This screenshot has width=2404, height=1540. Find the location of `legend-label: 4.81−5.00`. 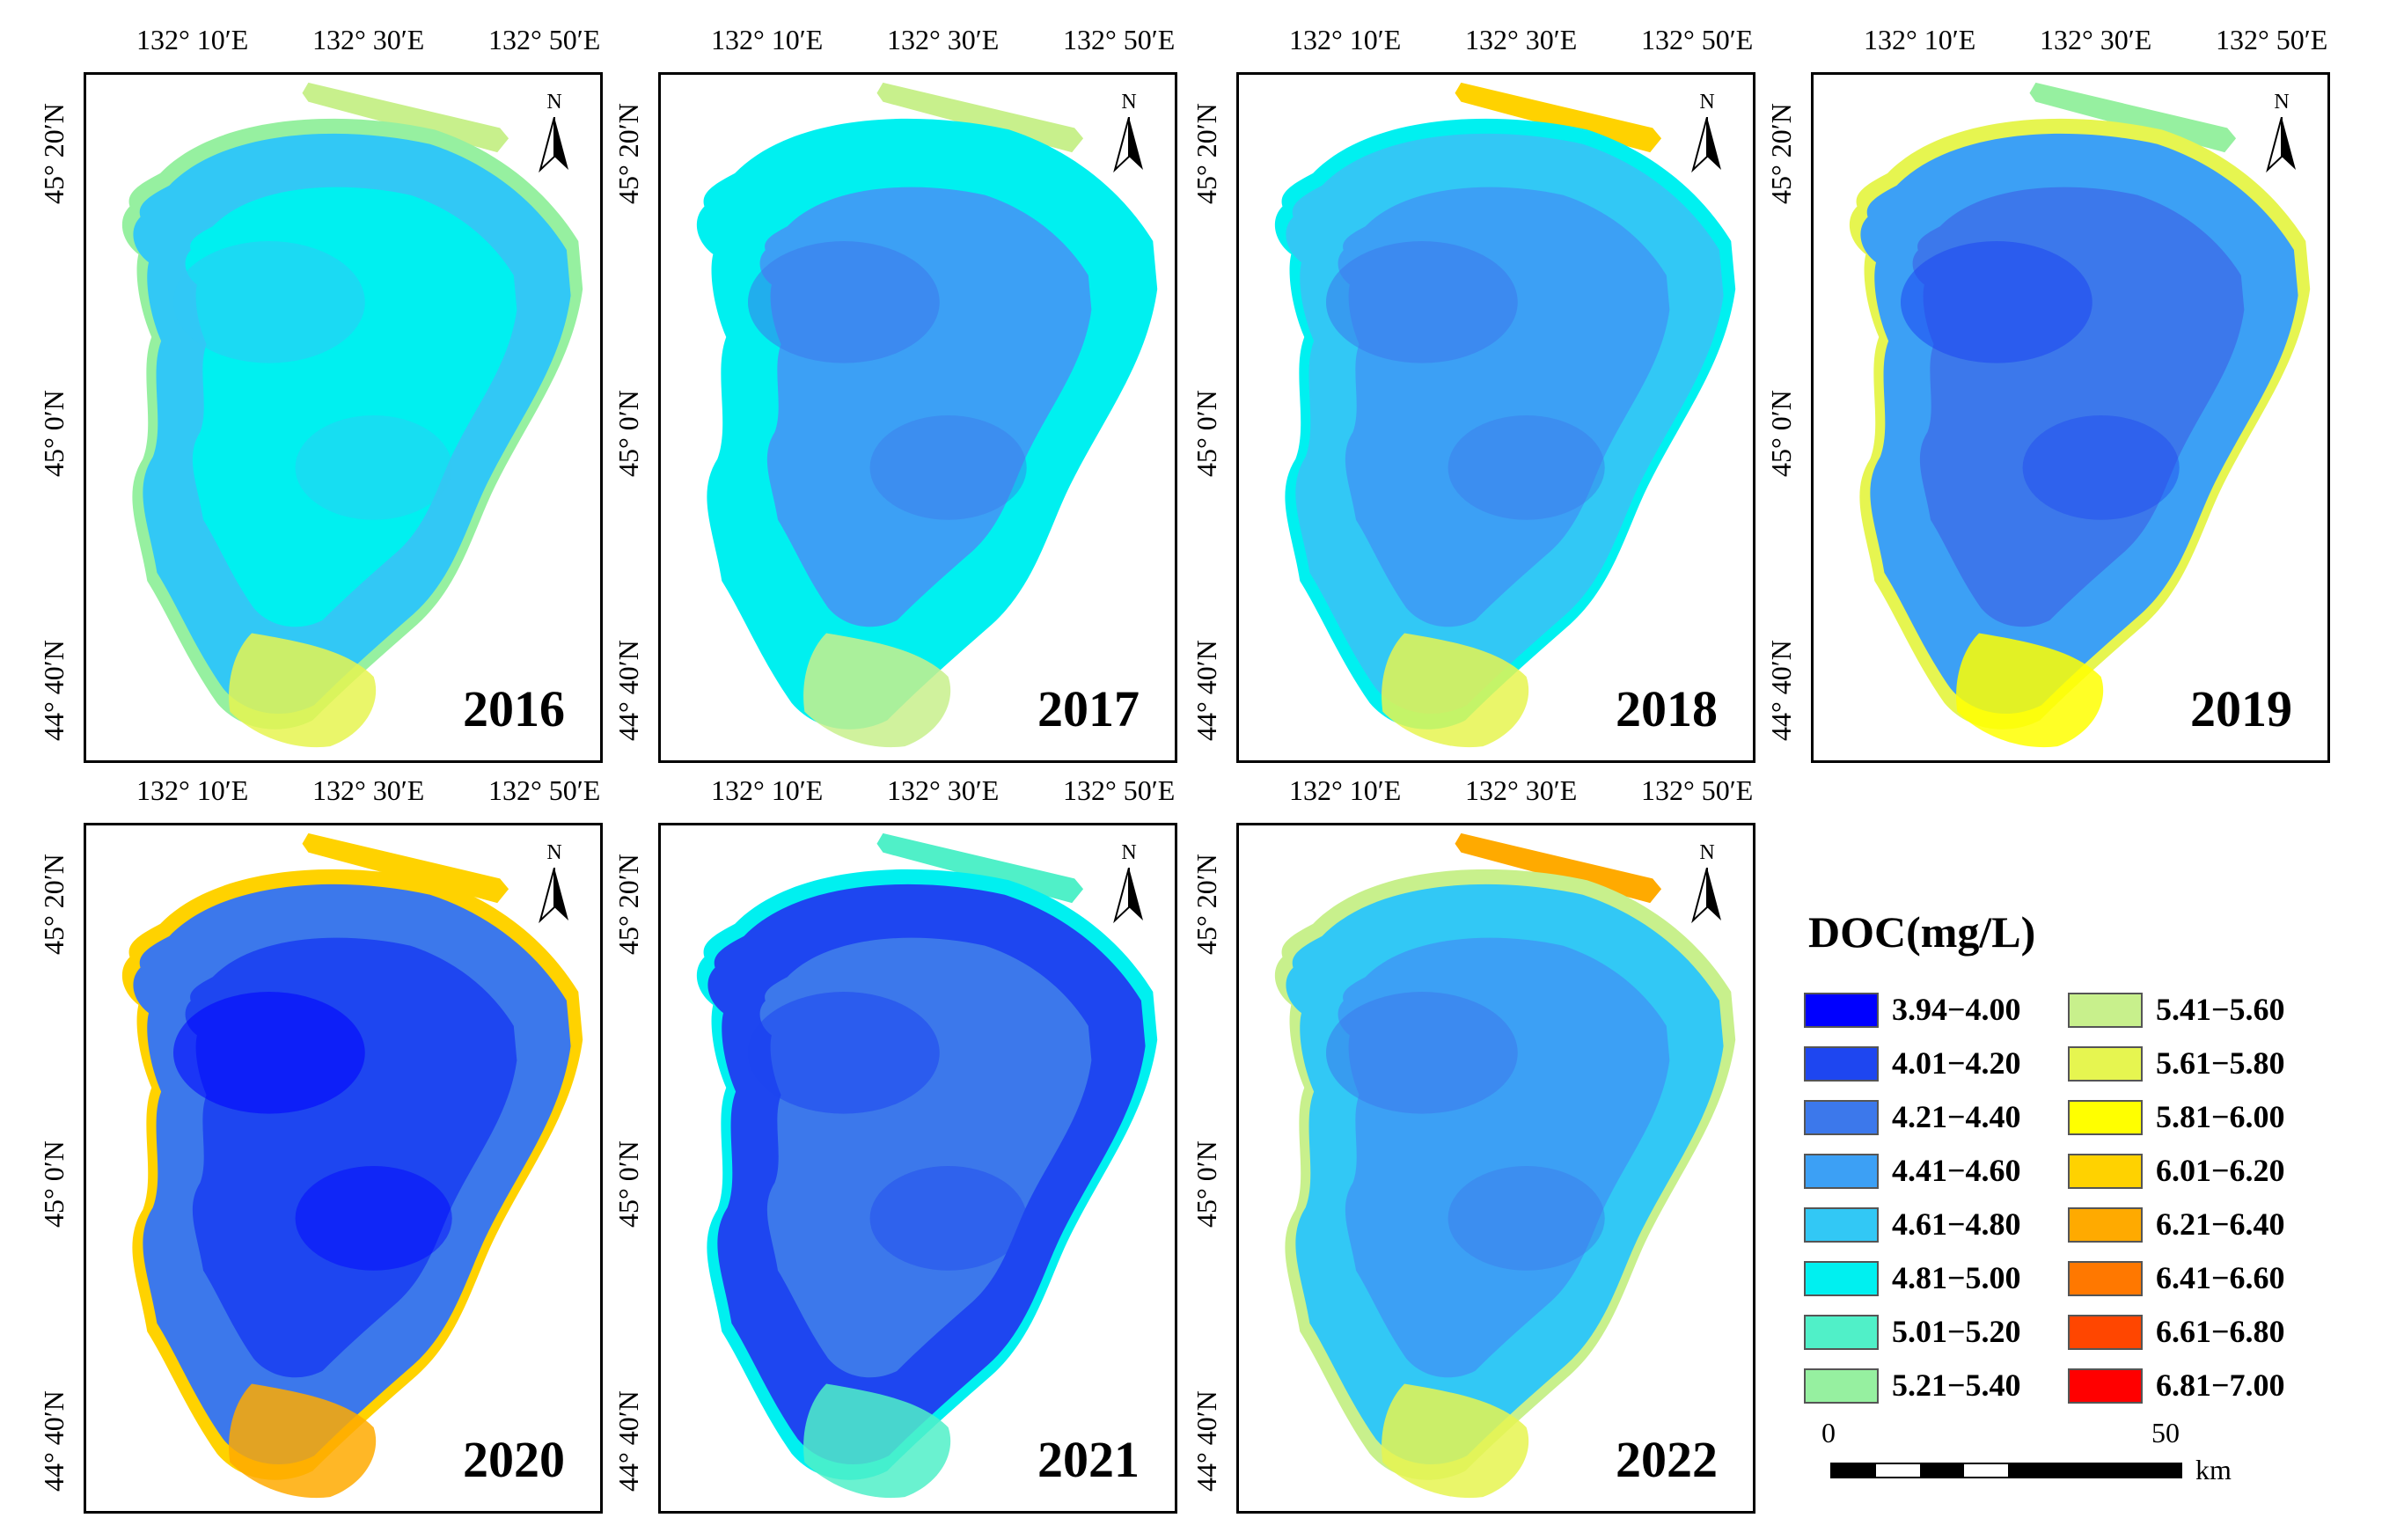

legend-label: 4.81−5.00 is located at coordinates (1957, 1277).